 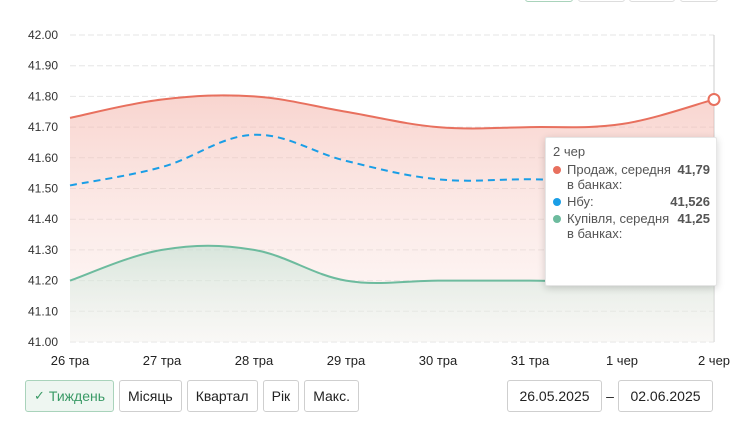 I want to click on y-tick-label: 41.40, so click(x=43, y=219).